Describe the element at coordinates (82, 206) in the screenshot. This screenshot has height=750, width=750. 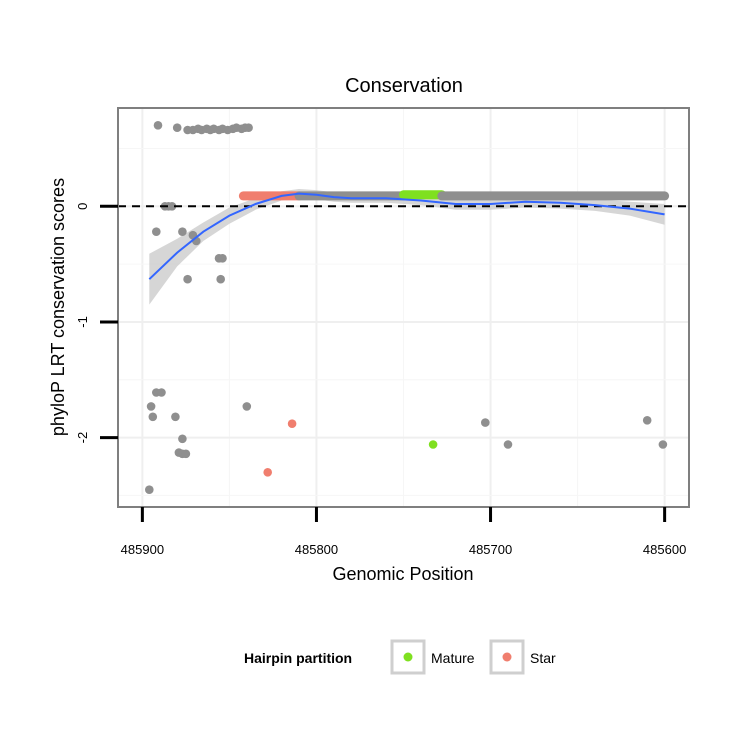
I see `y-tick-label: 0` at that location.